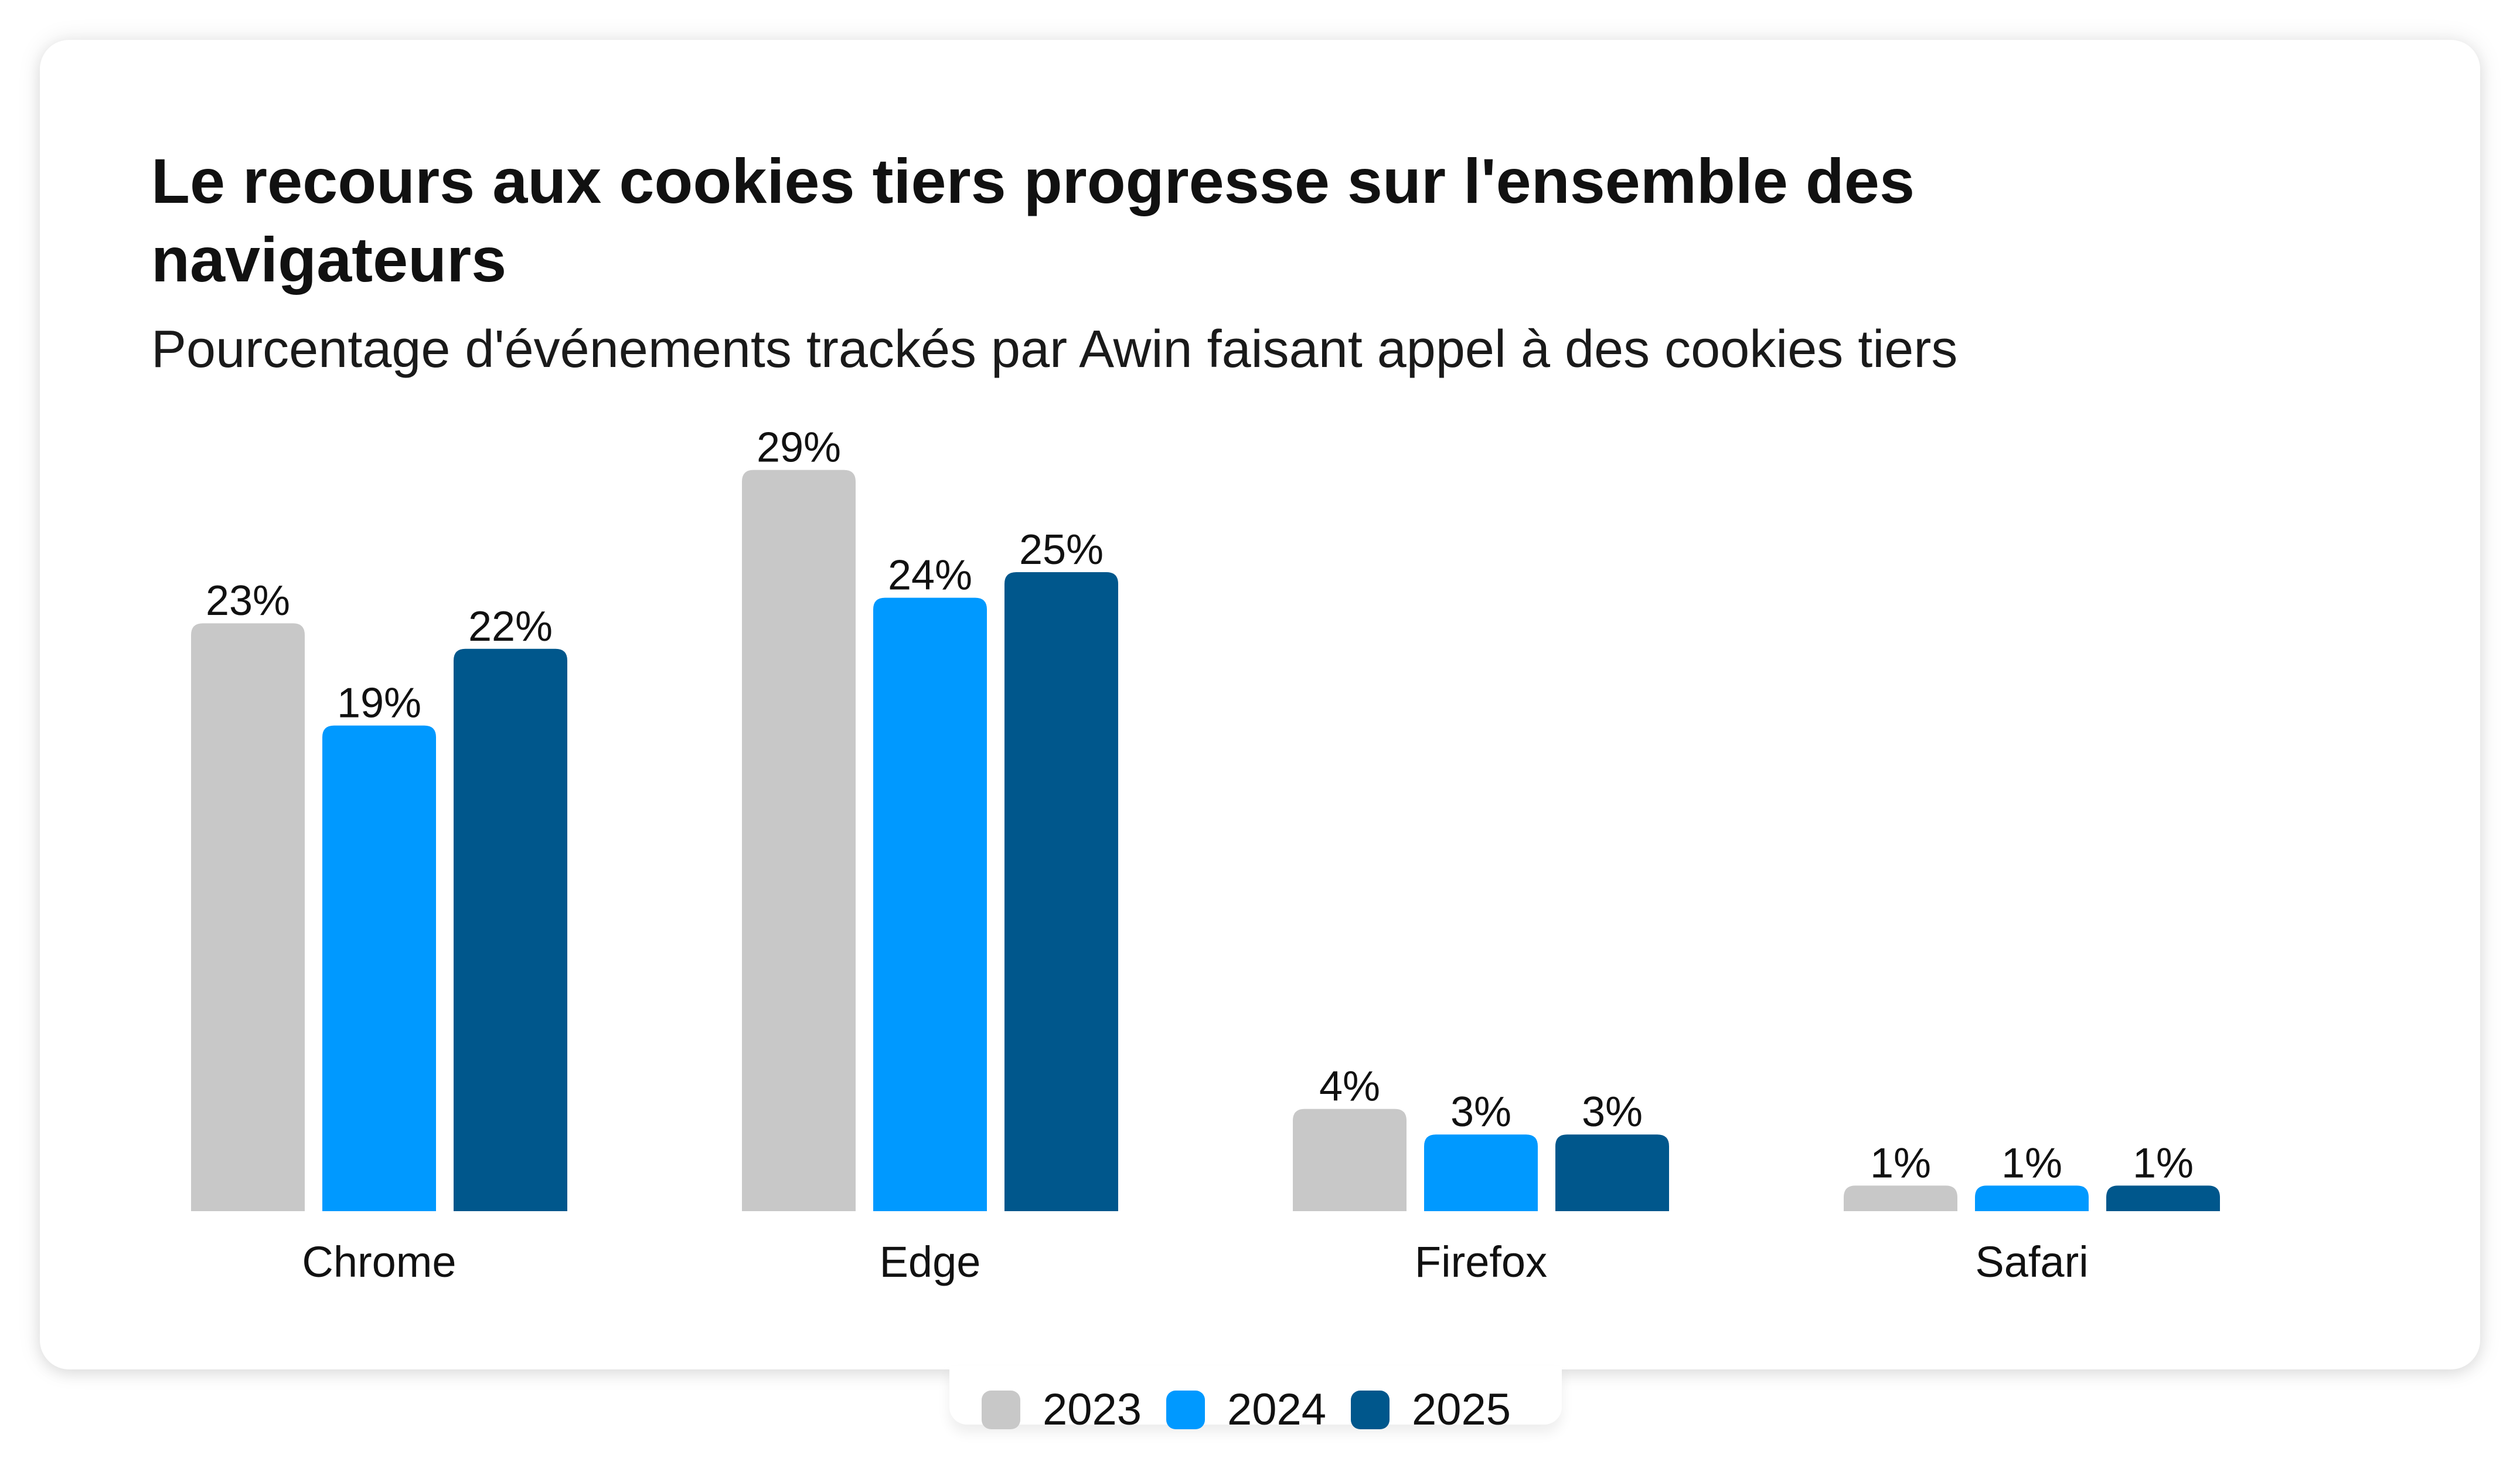  Describe the element at coordinates (2032, 1198) in the screenshot. I see `bar-safari-2024` at that location.